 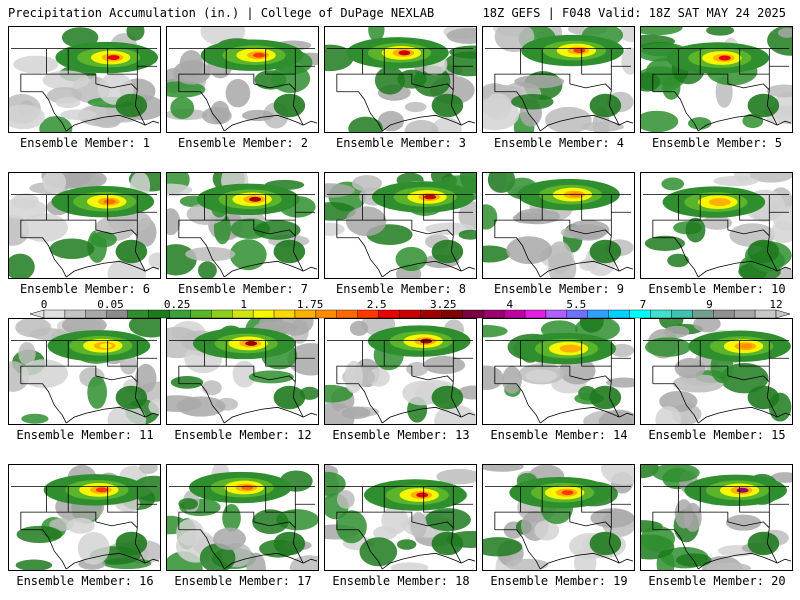 What do you see at coordinates (85, 289) in the screenshot?
I see `ensemble-member-label: Ensemble Member: 6` at bounding box center [85, 289].